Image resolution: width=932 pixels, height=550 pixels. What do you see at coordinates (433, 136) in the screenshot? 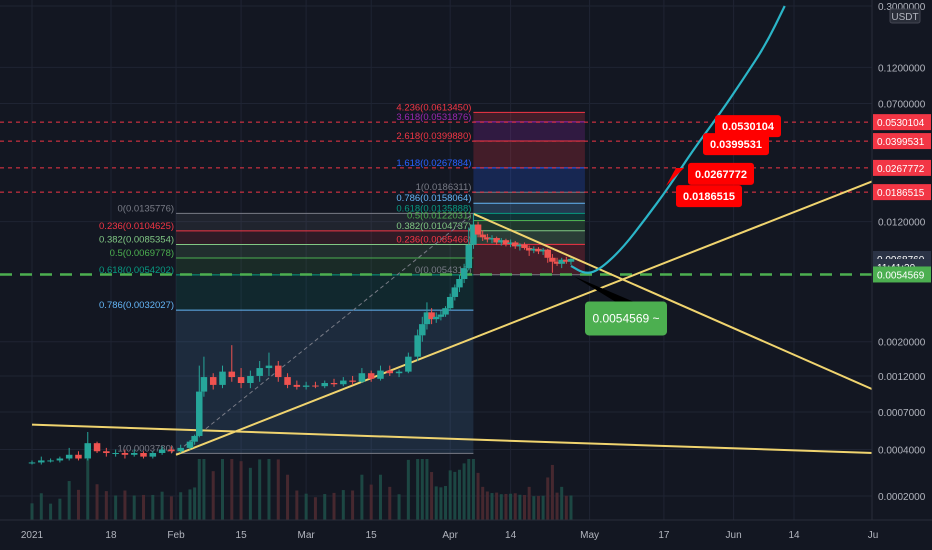
I see `fib-level-label: 2.618(0.0399880)` at bounding box center [433, 136].